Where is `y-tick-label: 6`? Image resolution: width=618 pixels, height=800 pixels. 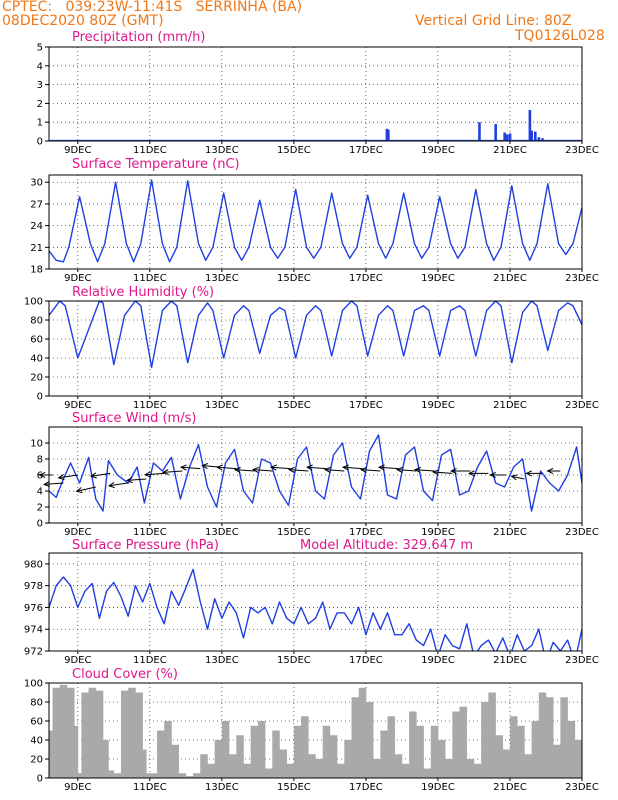
y-tick-label: 6 is located at coordinates (40, 476).